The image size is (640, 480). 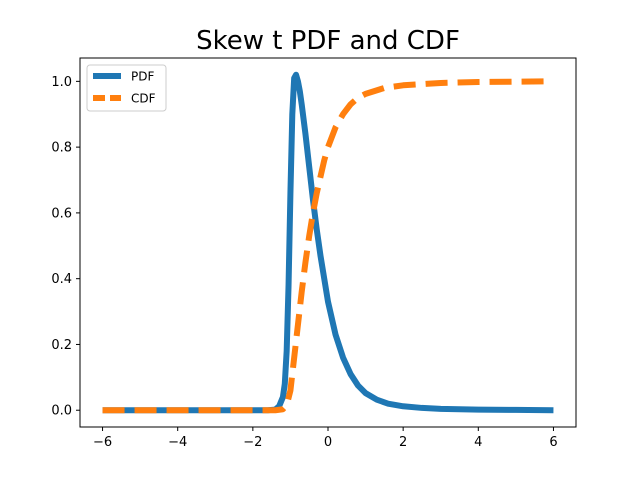 What do you see at coordinates (126, 88) in the screenshot?
I see `legend: PDF CDF` at bounding box center [126, 88].